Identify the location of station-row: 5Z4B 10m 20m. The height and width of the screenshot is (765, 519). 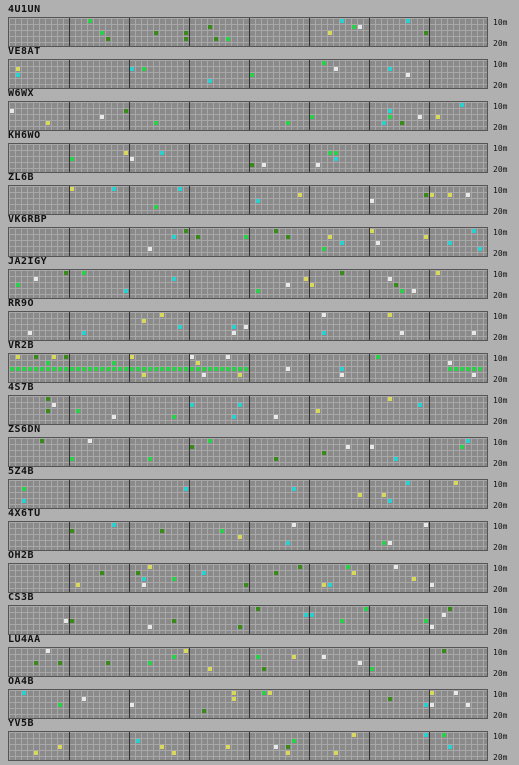
(259, 488).